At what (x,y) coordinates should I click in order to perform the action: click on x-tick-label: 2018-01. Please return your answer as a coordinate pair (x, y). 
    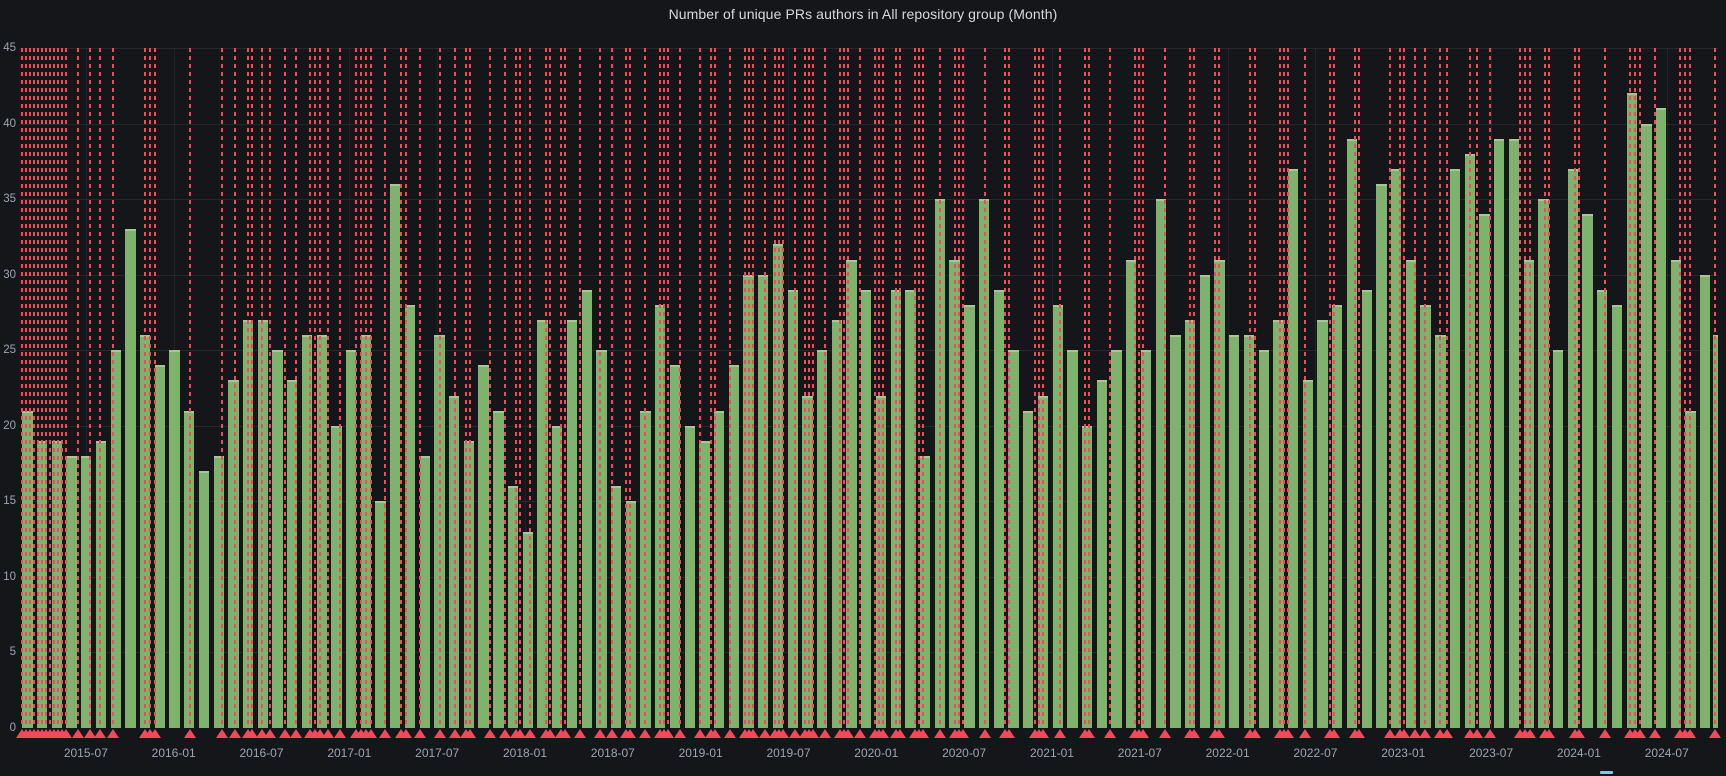
    Looking at the image, I should click on (525, 753).